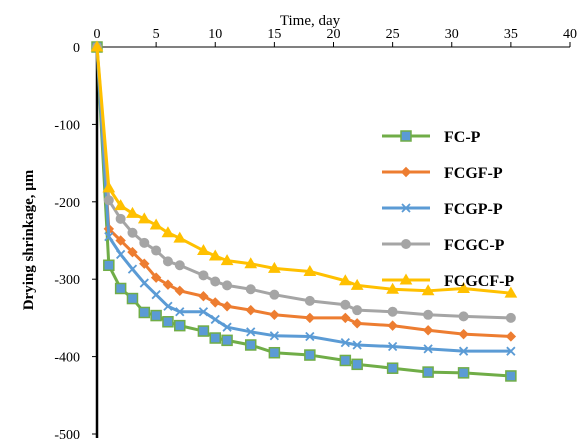  I want to click on legend-item: FC-P, so click(431, 137).